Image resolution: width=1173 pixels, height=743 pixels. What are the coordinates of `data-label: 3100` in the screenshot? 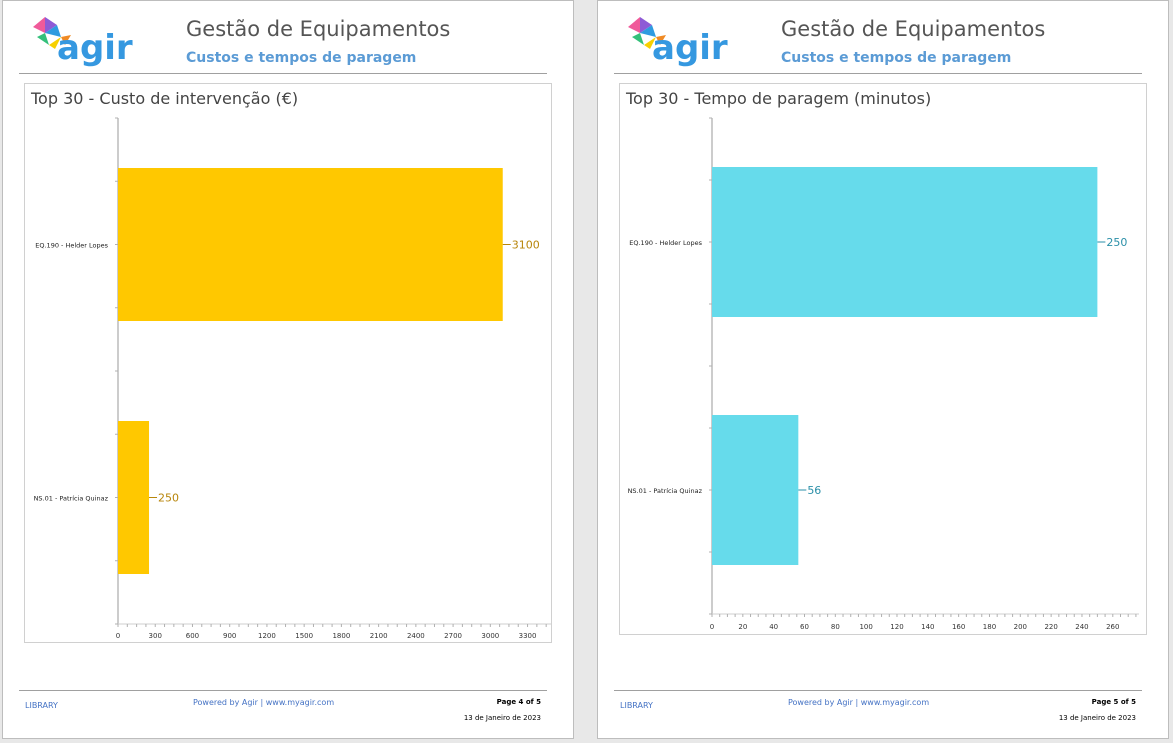 It's located at (526, 245).